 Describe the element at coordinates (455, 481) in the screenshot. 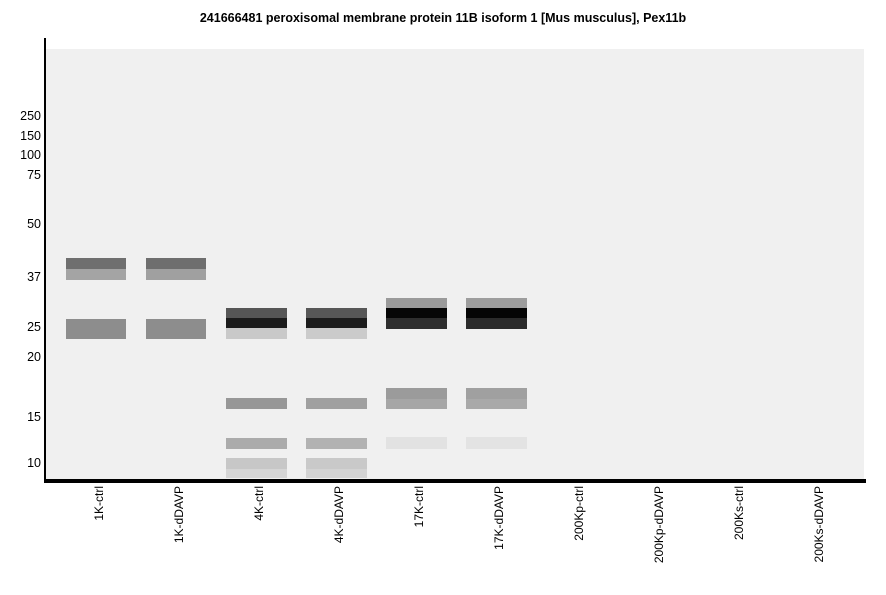

I see `x-axis-line` at that location.